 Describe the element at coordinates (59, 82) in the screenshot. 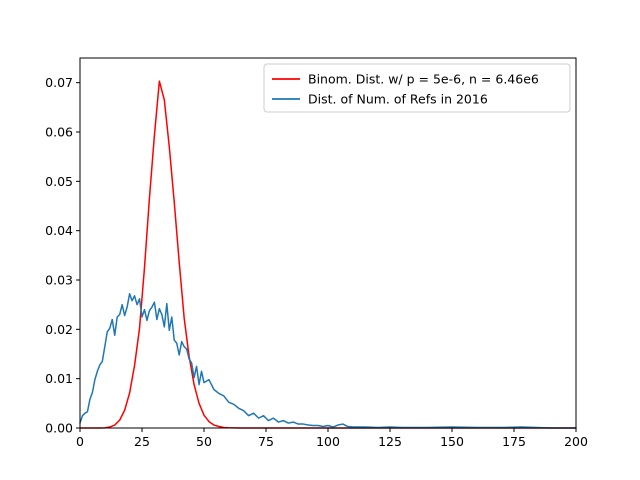

I see `y-tick-label: 0.07` at that location.